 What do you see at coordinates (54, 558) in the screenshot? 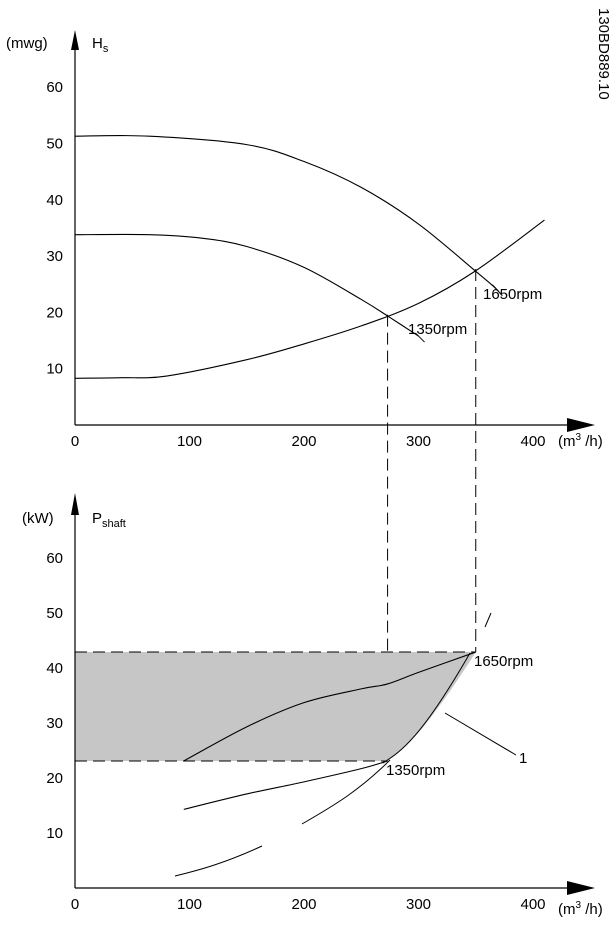
I see `power-y-tick-60: 60` at bounding box center [54, 558].